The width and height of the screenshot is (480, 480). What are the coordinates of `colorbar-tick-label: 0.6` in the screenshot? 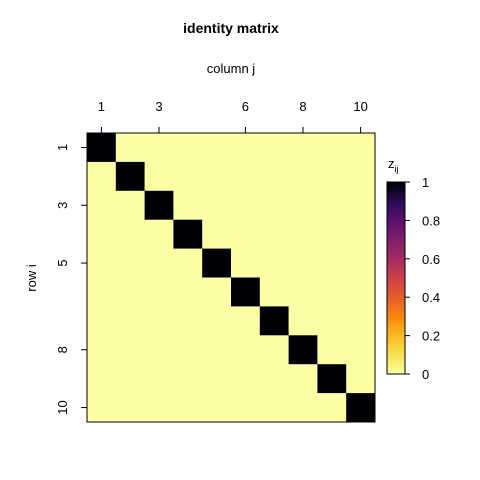 It's located at (431, 259).